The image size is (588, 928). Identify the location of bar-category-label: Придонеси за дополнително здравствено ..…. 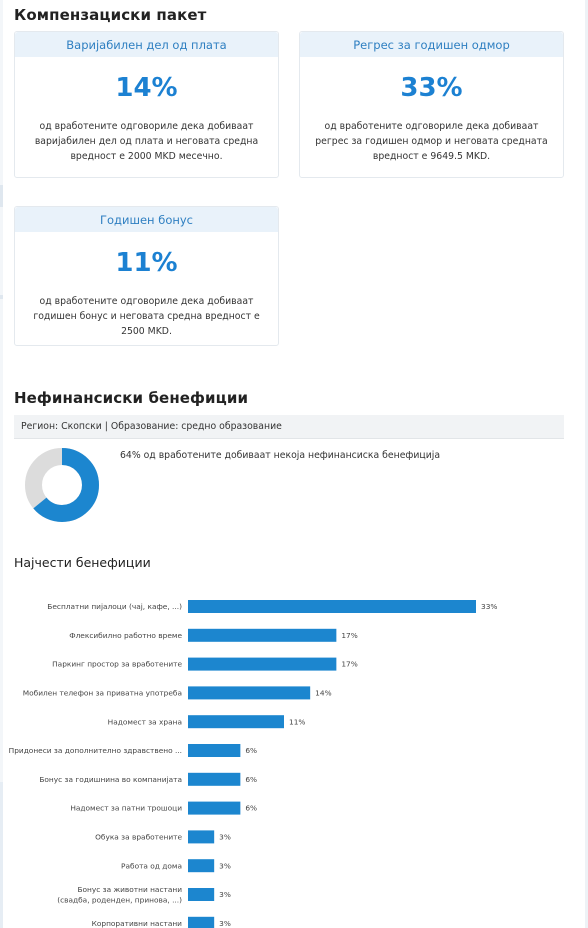
(95, 750).